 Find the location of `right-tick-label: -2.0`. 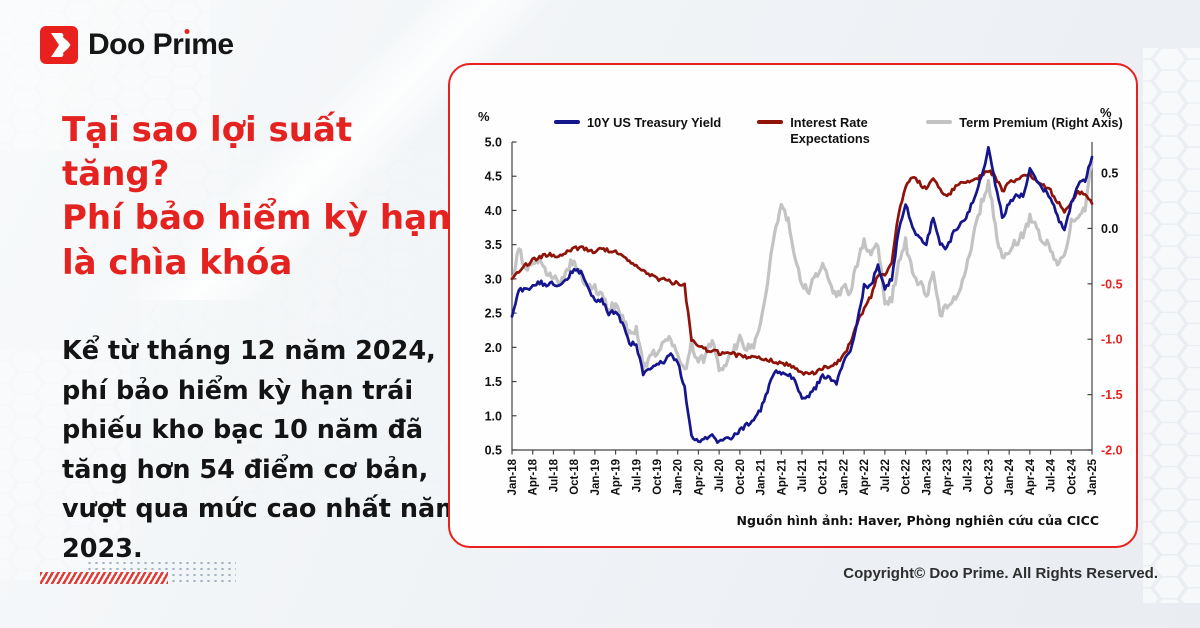

right-tick-label: -2.0 is located at coordinates (1112, 451).